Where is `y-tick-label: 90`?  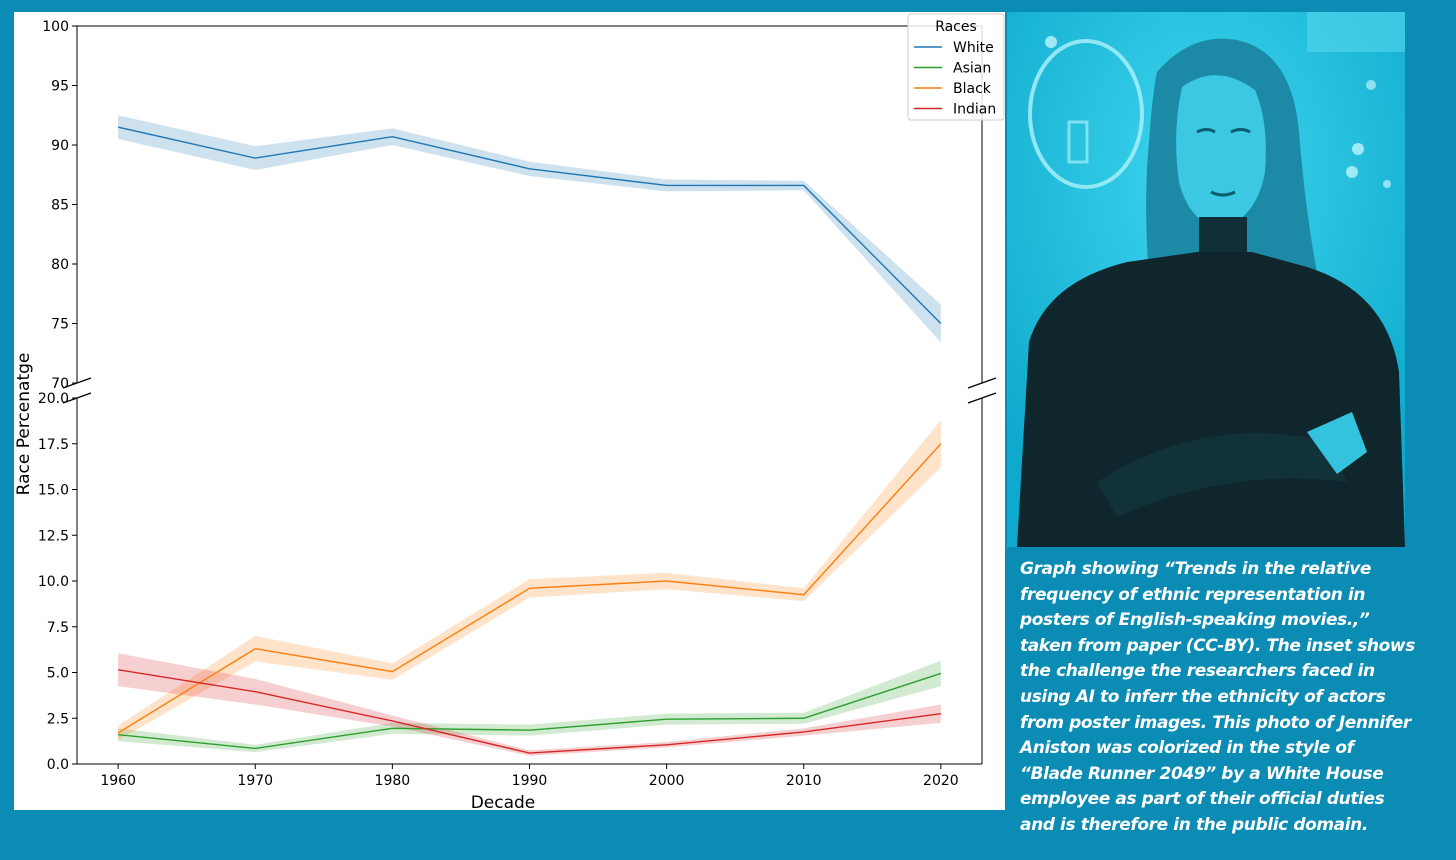 y-tick-label: 90 is located at coordinates (60, 146).